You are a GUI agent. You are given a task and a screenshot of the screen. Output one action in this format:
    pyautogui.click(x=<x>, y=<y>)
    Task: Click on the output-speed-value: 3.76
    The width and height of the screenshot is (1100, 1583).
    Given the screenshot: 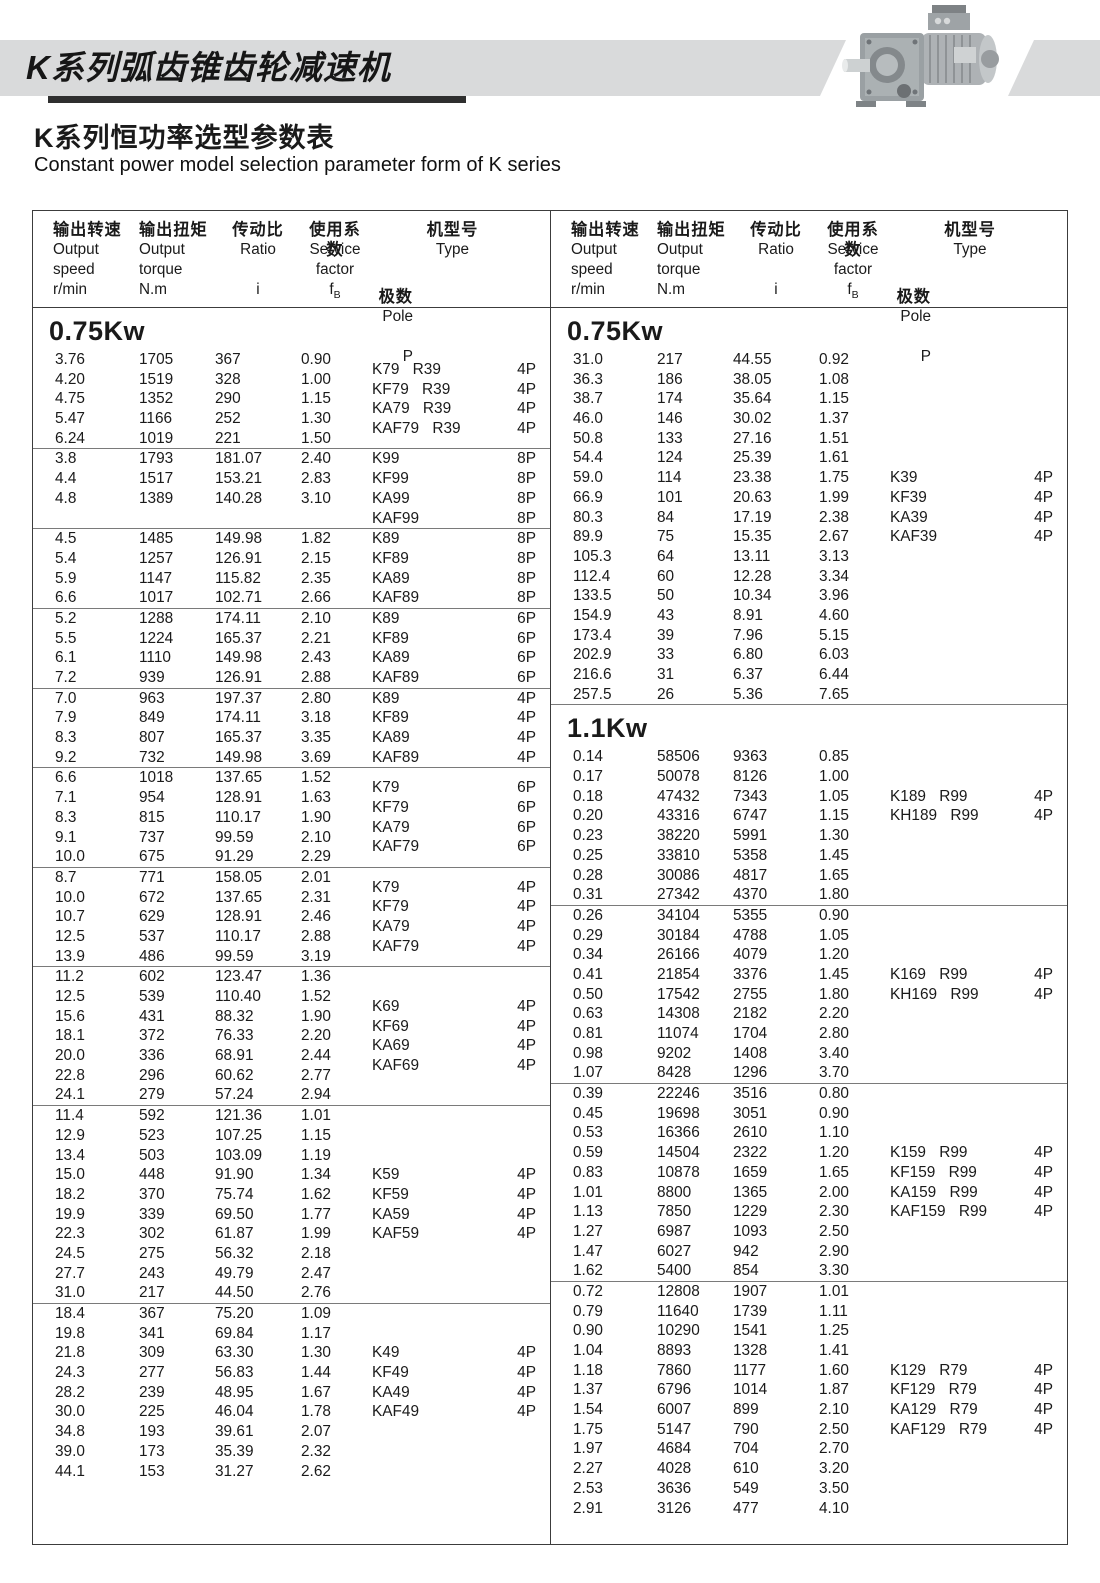 What is the action you would take?
    pyautogui.click(x=70, y=359)
    